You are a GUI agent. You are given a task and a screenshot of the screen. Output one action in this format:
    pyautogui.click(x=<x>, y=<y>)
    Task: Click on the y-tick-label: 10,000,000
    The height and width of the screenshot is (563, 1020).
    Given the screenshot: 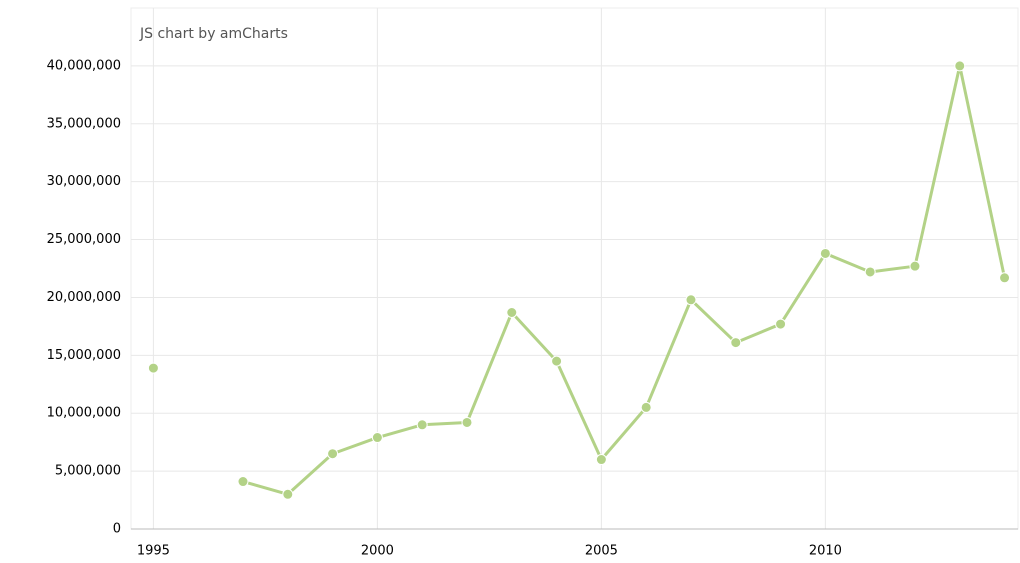 What is the action you would take?
    pyautogui.click(x=84, y=413)
    